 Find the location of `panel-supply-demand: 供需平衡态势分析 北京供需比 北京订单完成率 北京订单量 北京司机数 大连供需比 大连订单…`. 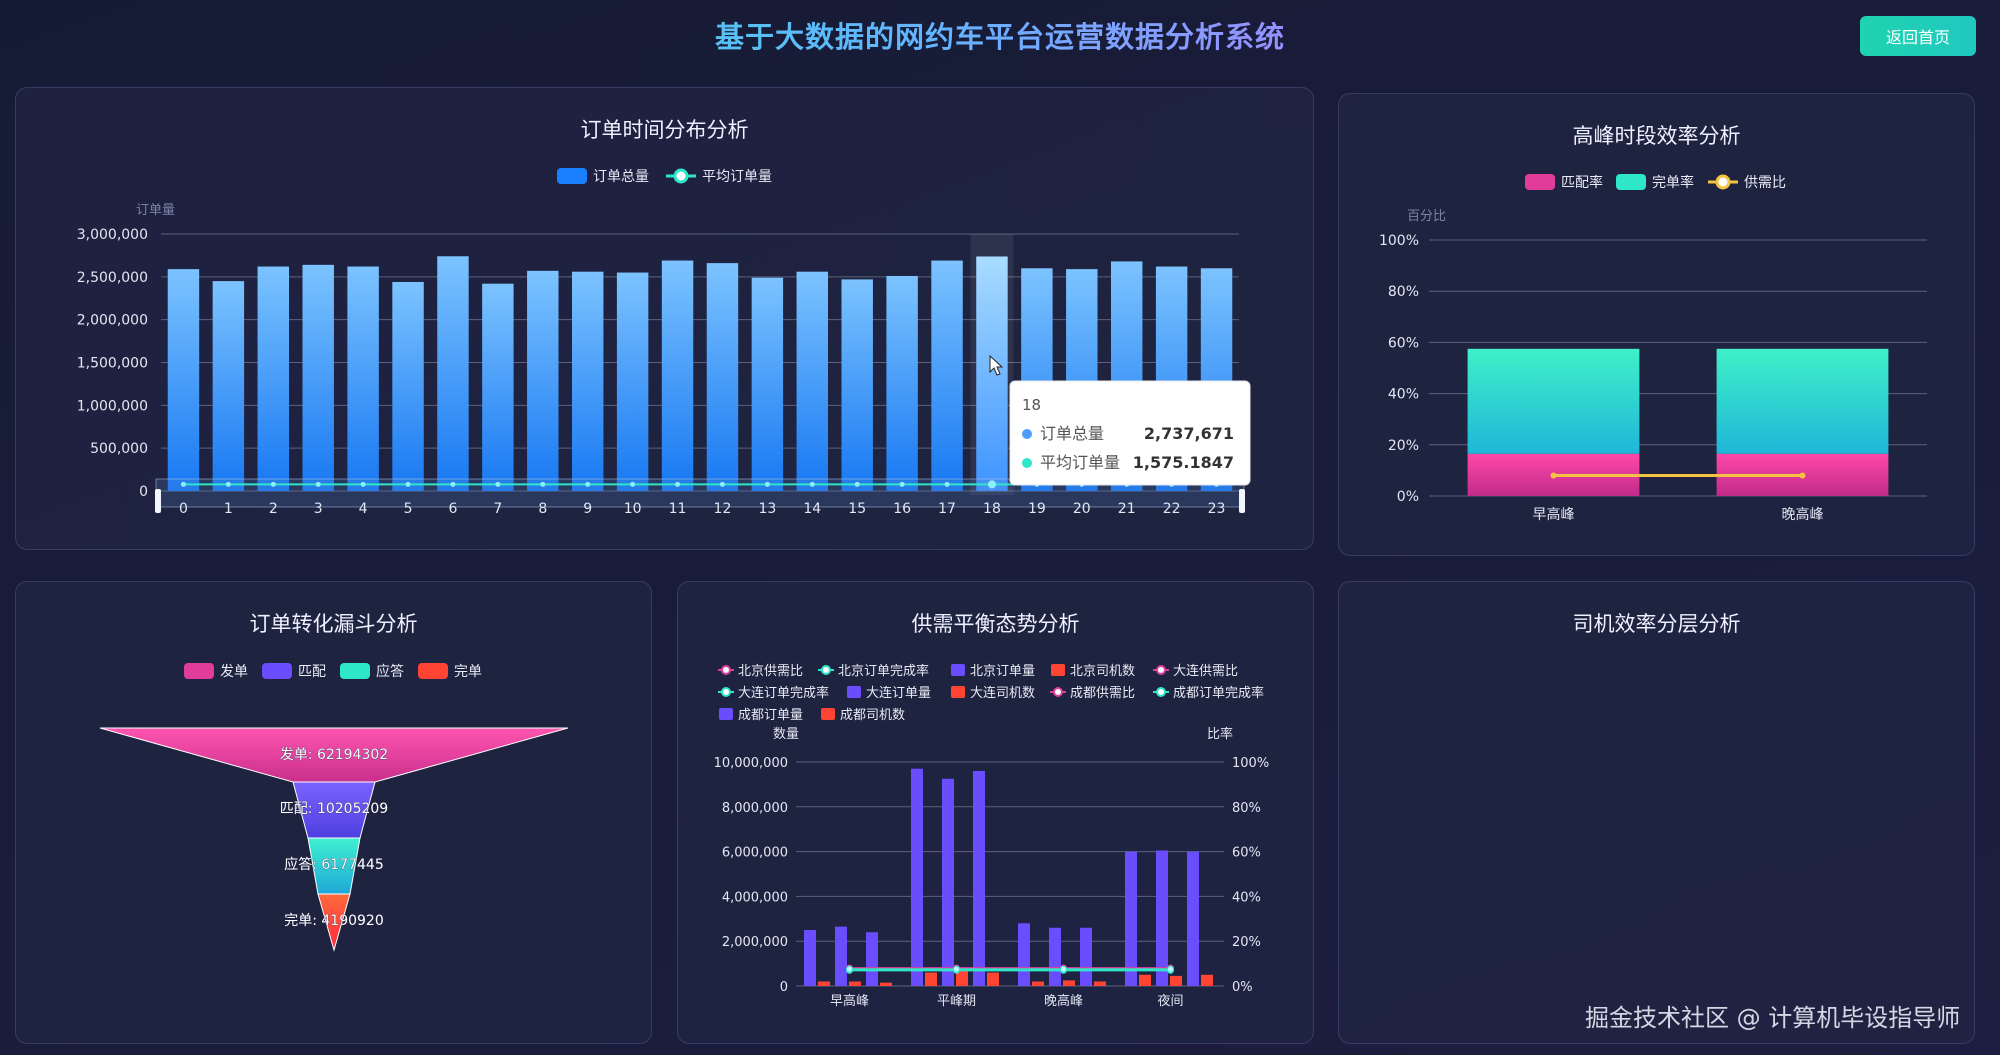

panel-supply-demand: 供需平衡态势分析 北京供需比 北京订单完成率 北京订单量 北京司机数 大连供需比 大连订单… is located at coordinates (995, 812).